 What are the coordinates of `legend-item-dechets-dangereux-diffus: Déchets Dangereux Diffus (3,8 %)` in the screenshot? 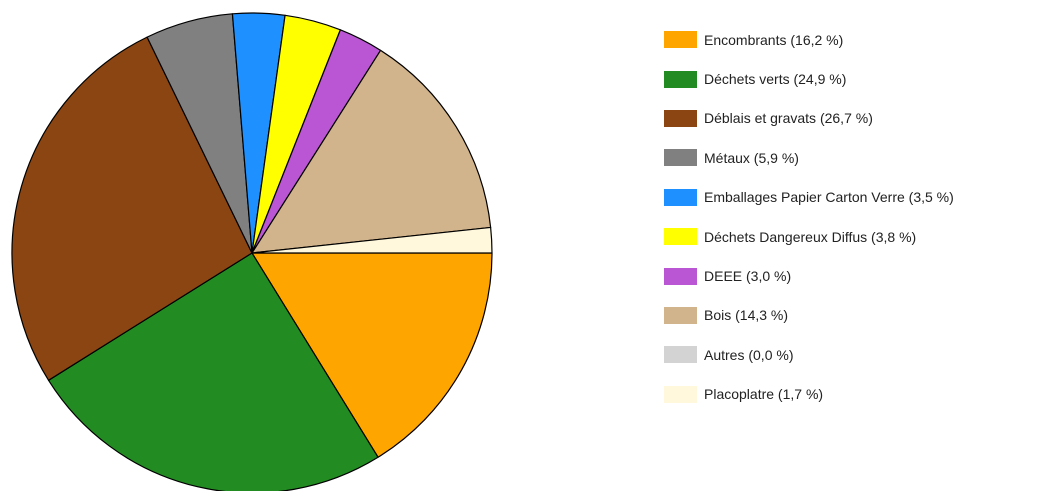 It's located at (809, 236).